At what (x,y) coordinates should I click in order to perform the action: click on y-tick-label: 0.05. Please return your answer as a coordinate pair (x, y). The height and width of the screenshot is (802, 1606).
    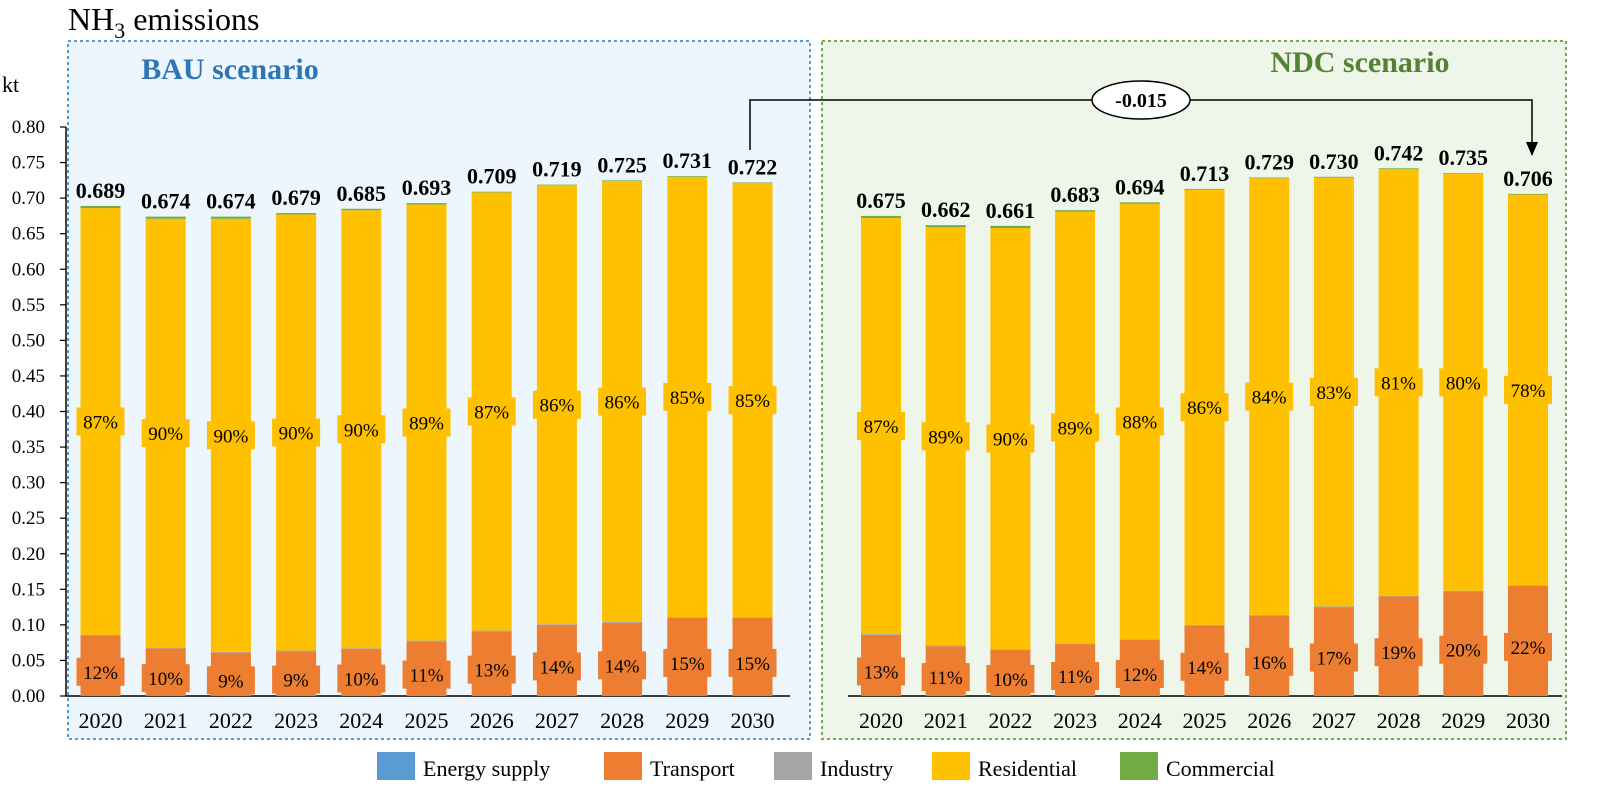
    Looking at the image, I should click on (28, 660).